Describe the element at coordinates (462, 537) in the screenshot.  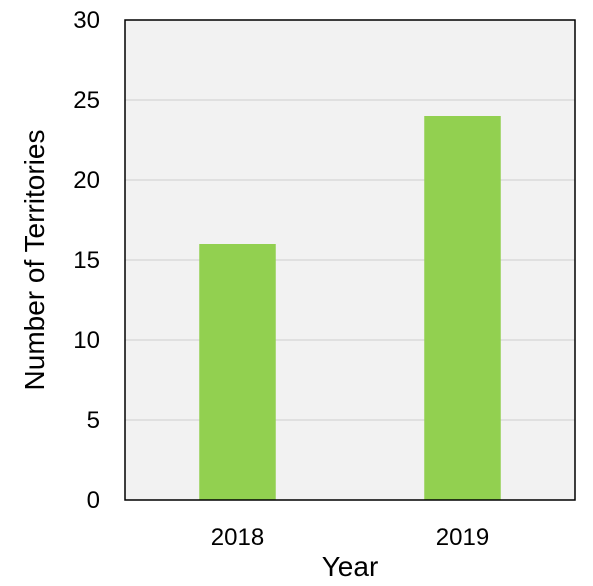
I see `x-tick-label-2019: 2019` at that location.